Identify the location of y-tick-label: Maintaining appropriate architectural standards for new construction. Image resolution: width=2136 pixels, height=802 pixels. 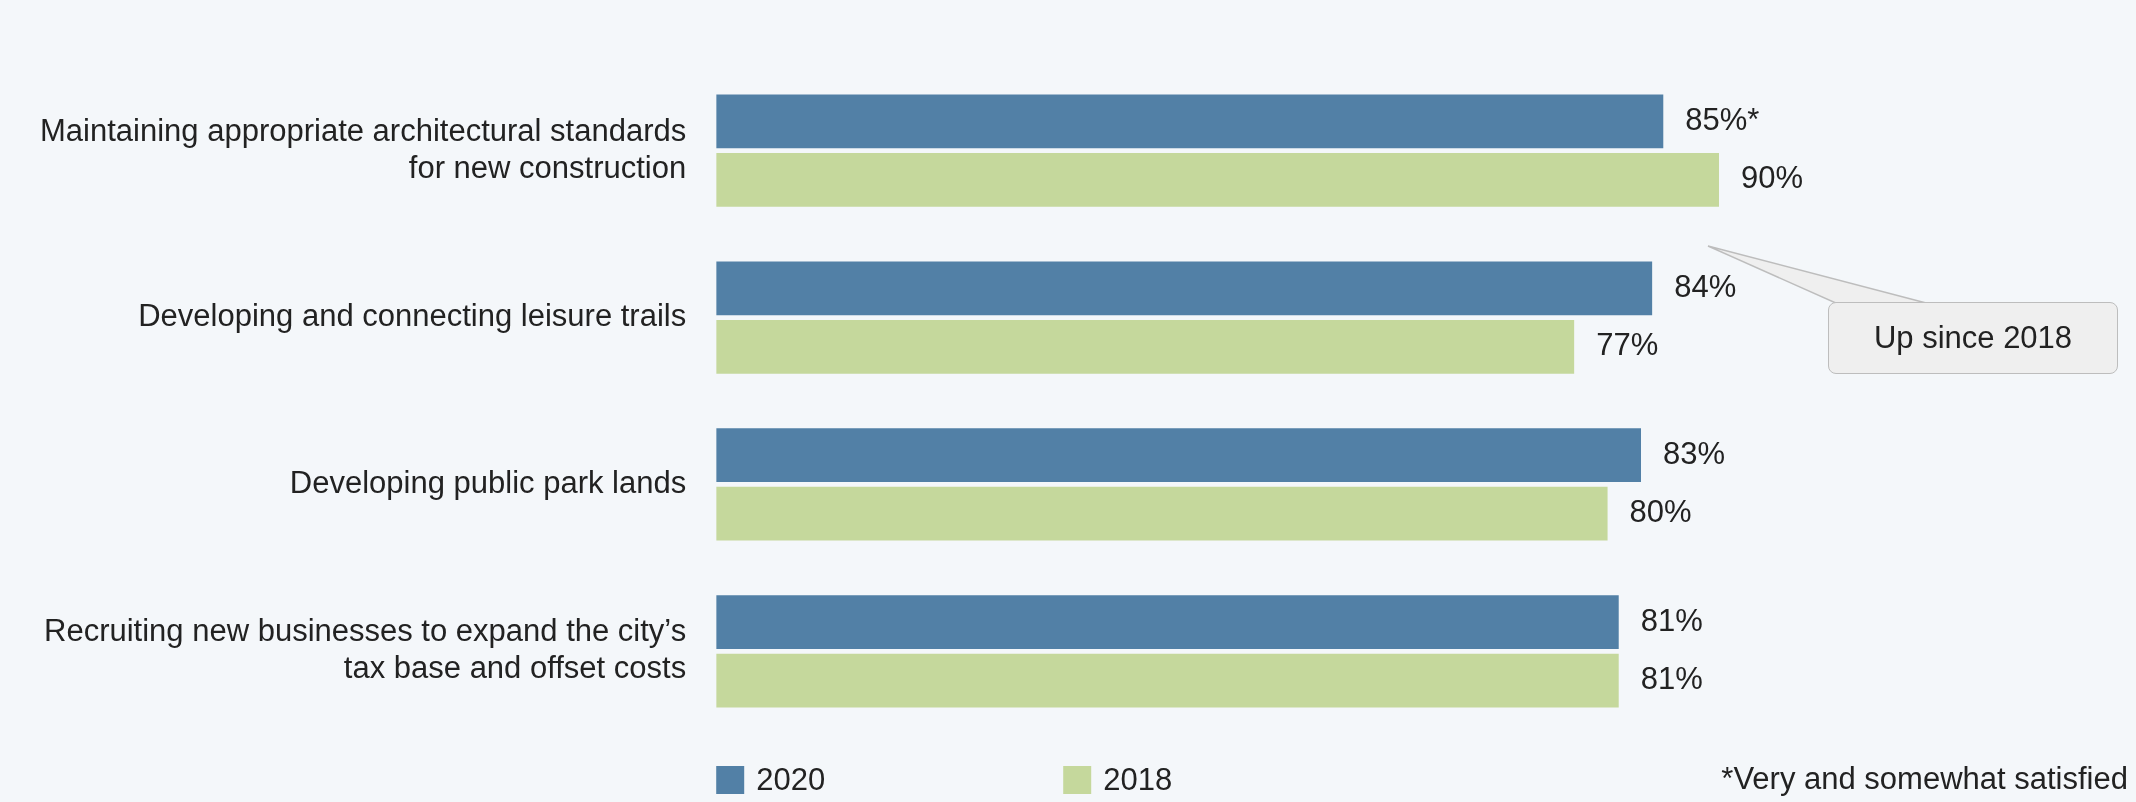
(363, 148).